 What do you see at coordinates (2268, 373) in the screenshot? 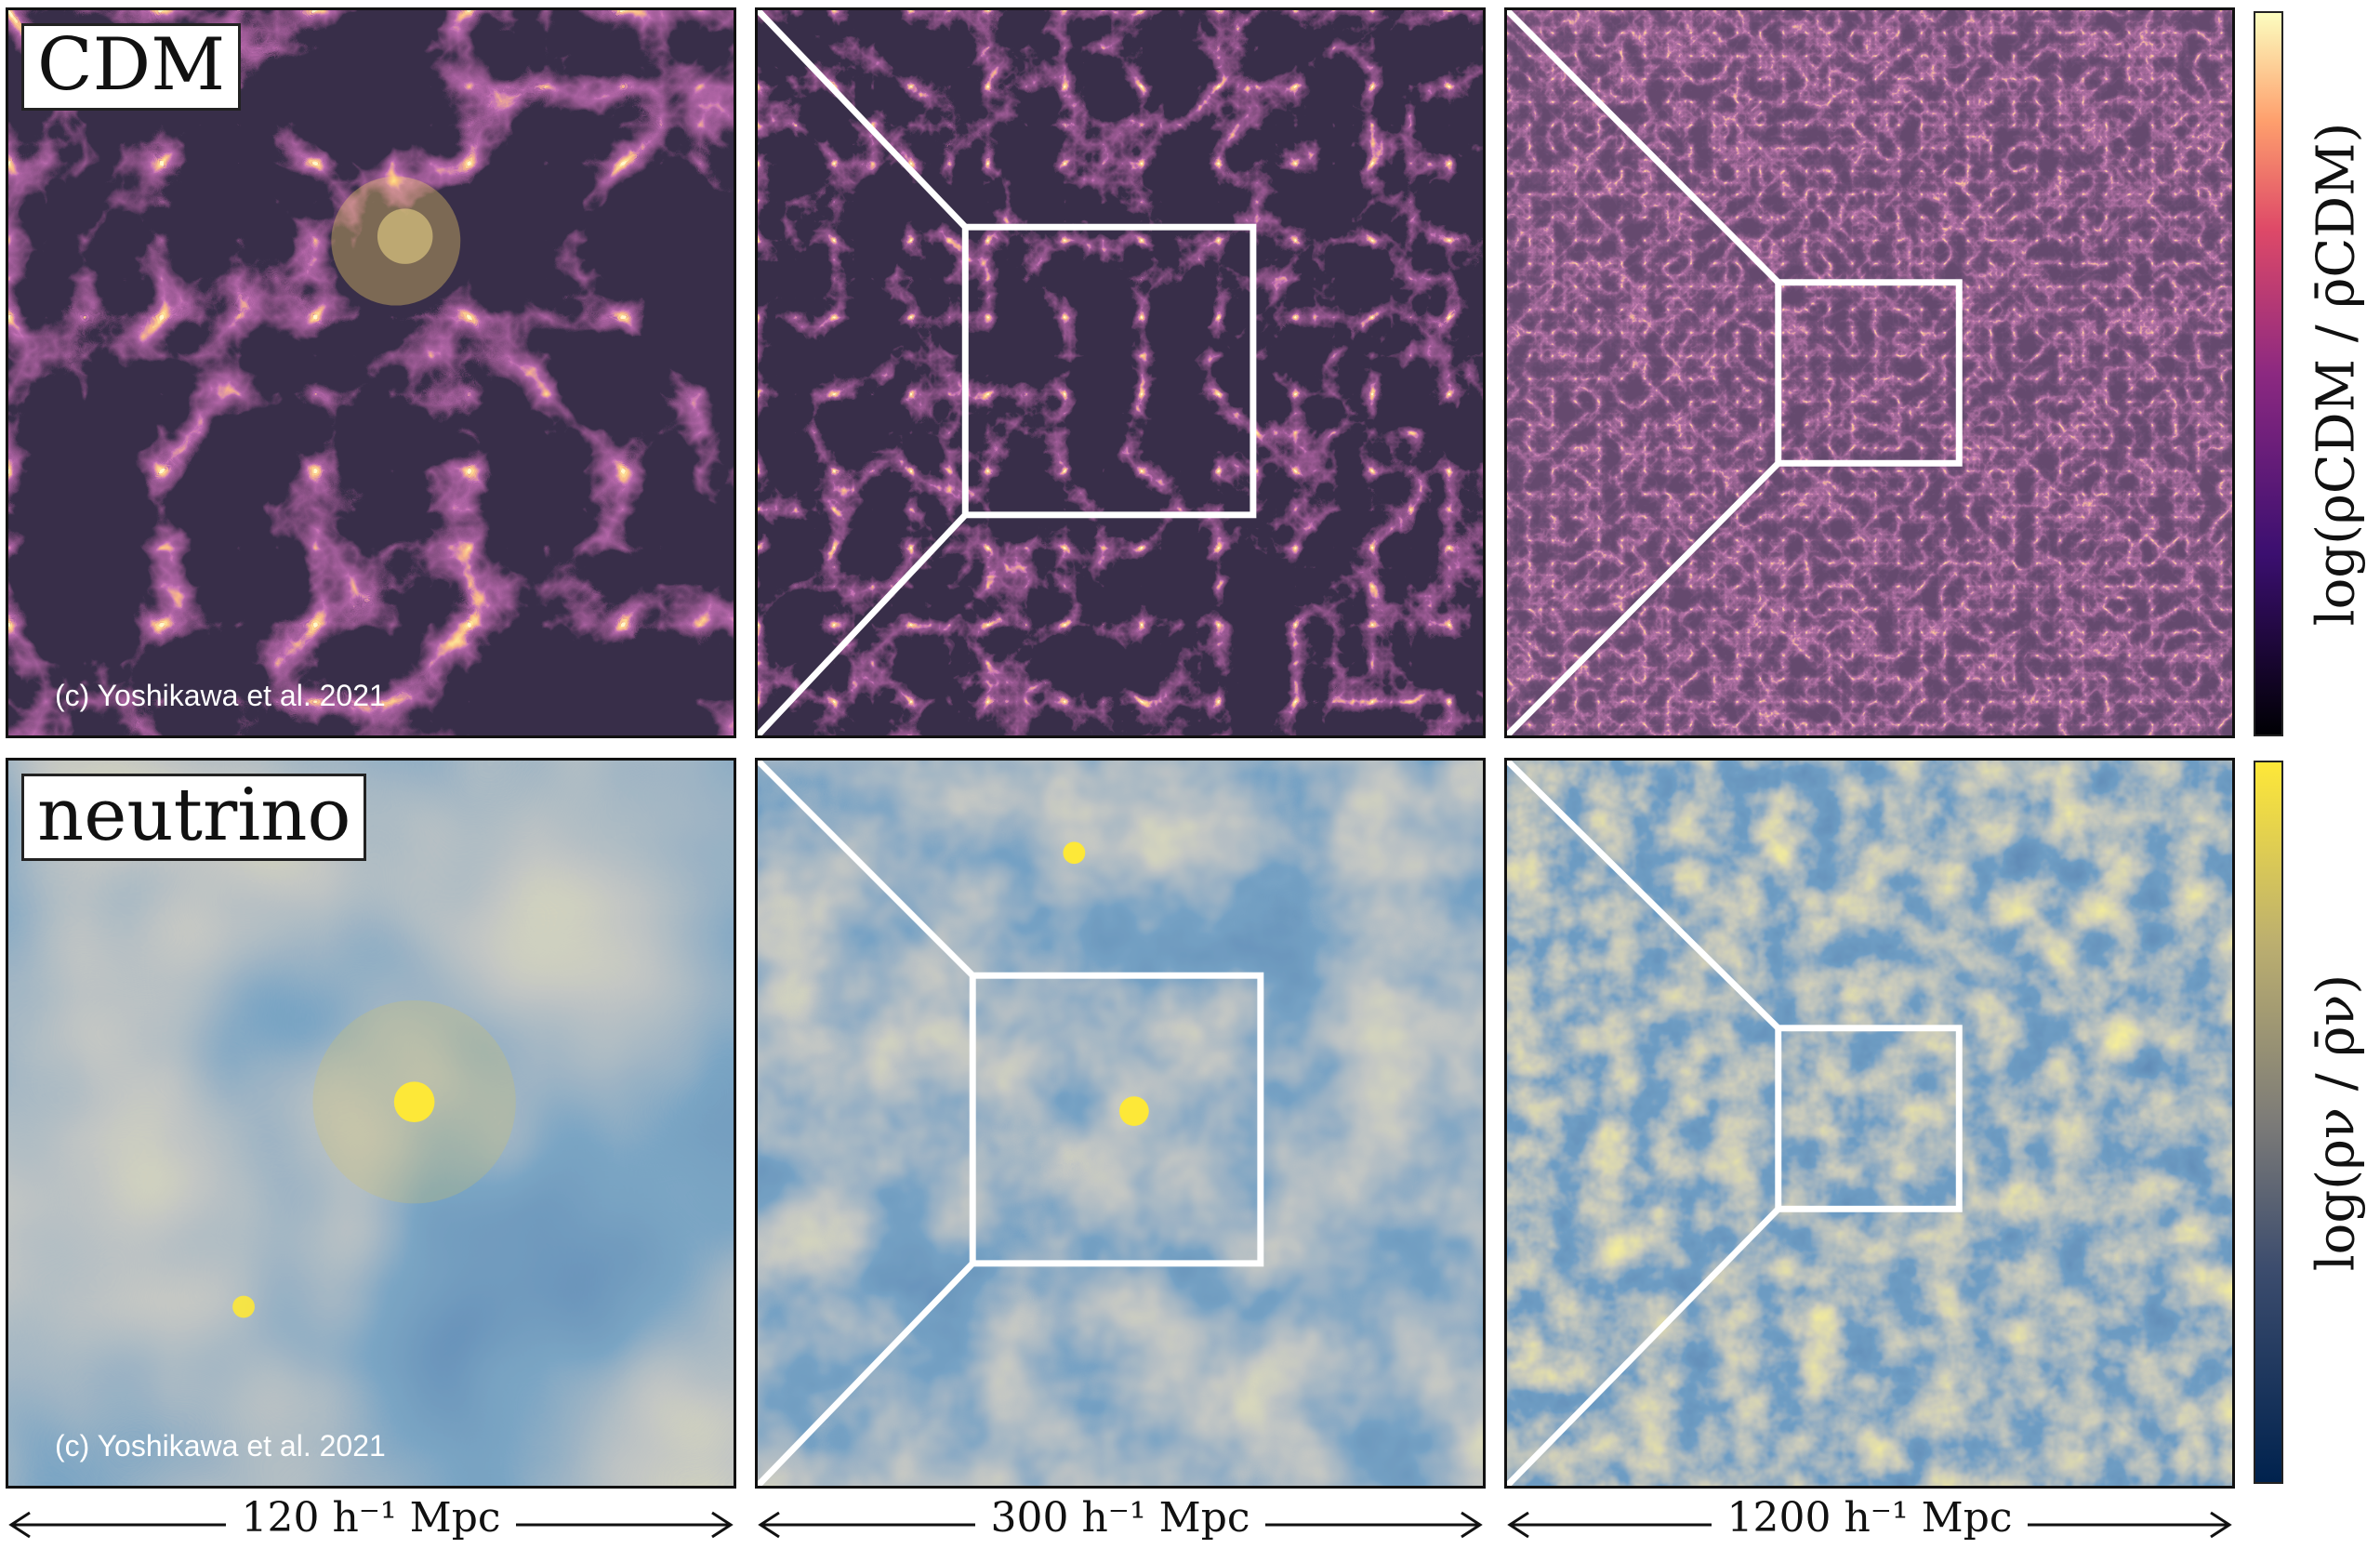
I see `cdm-colorbar` at bounding box center [2268, 373].